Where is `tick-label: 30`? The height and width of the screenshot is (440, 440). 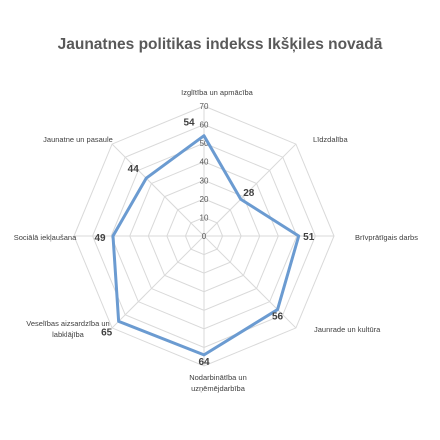
tick-label: 30 is located at coordinates (204, 180).